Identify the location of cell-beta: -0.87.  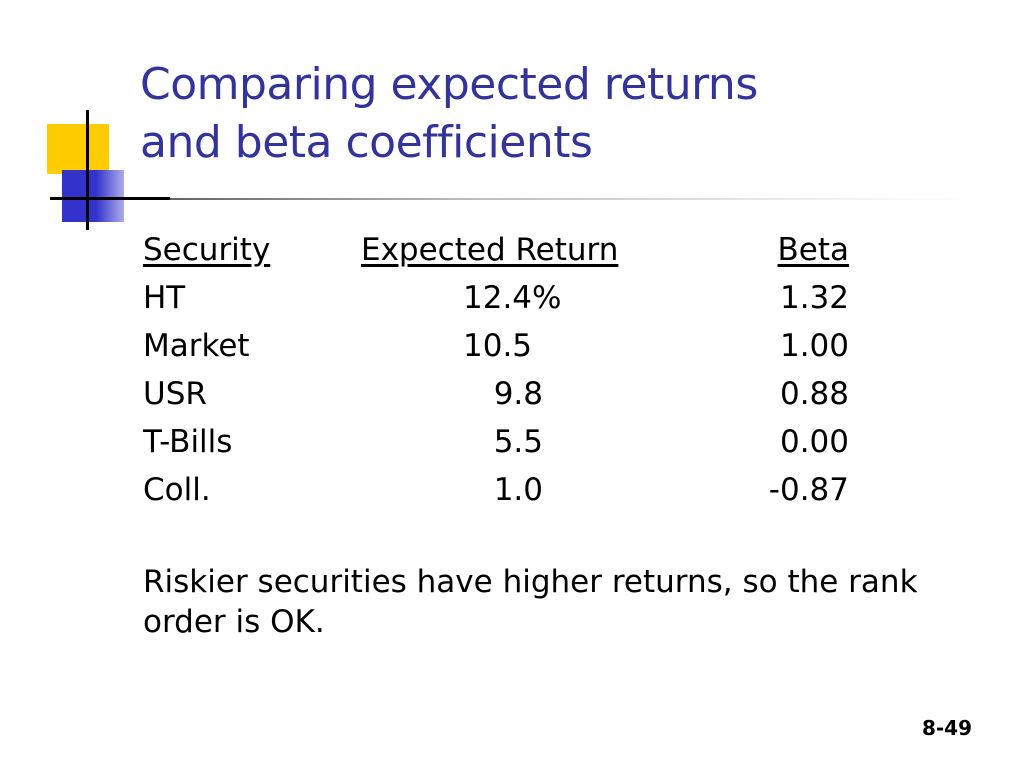
(808, 490).